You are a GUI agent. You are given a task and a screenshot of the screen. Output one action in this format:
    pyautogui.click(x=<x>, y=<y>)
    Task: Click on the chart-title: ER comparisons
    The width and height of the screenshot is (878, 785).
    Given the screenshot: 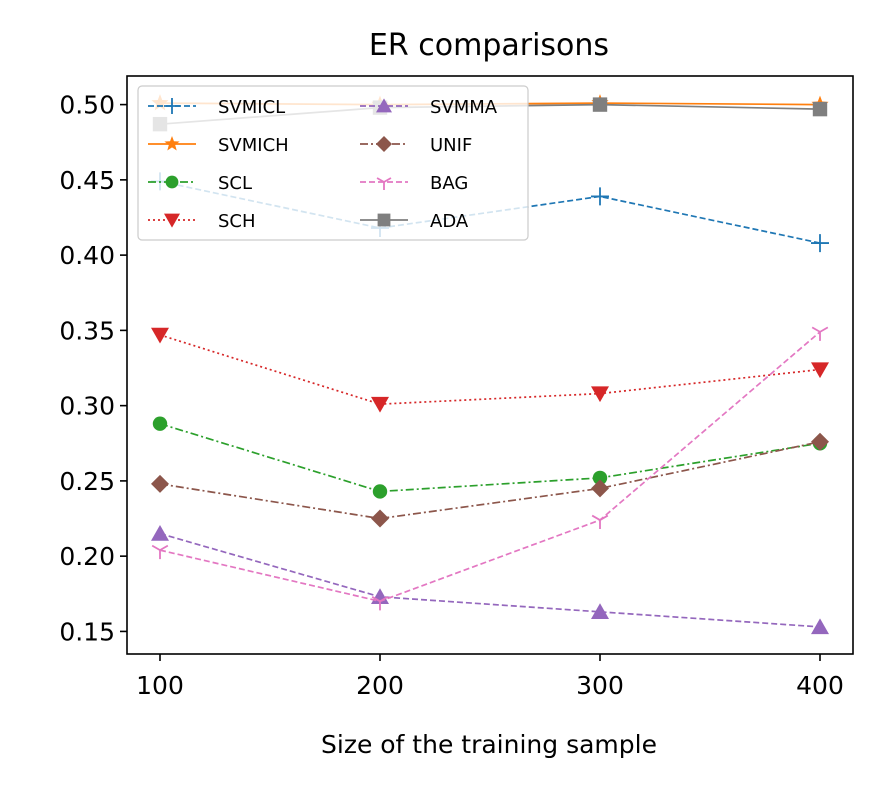 What is the action you would take?
    pyautogui.click(x=489, y=45)
    